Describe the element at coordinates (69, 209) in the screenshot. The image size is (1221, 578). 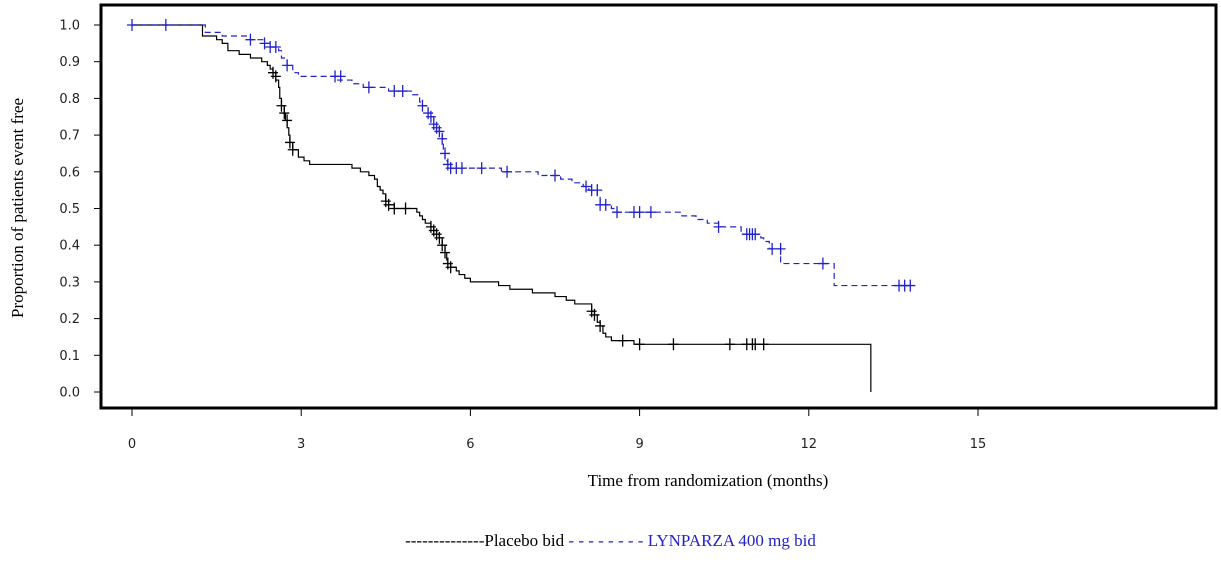
I see `y-tick-label: 0.5` at that location.